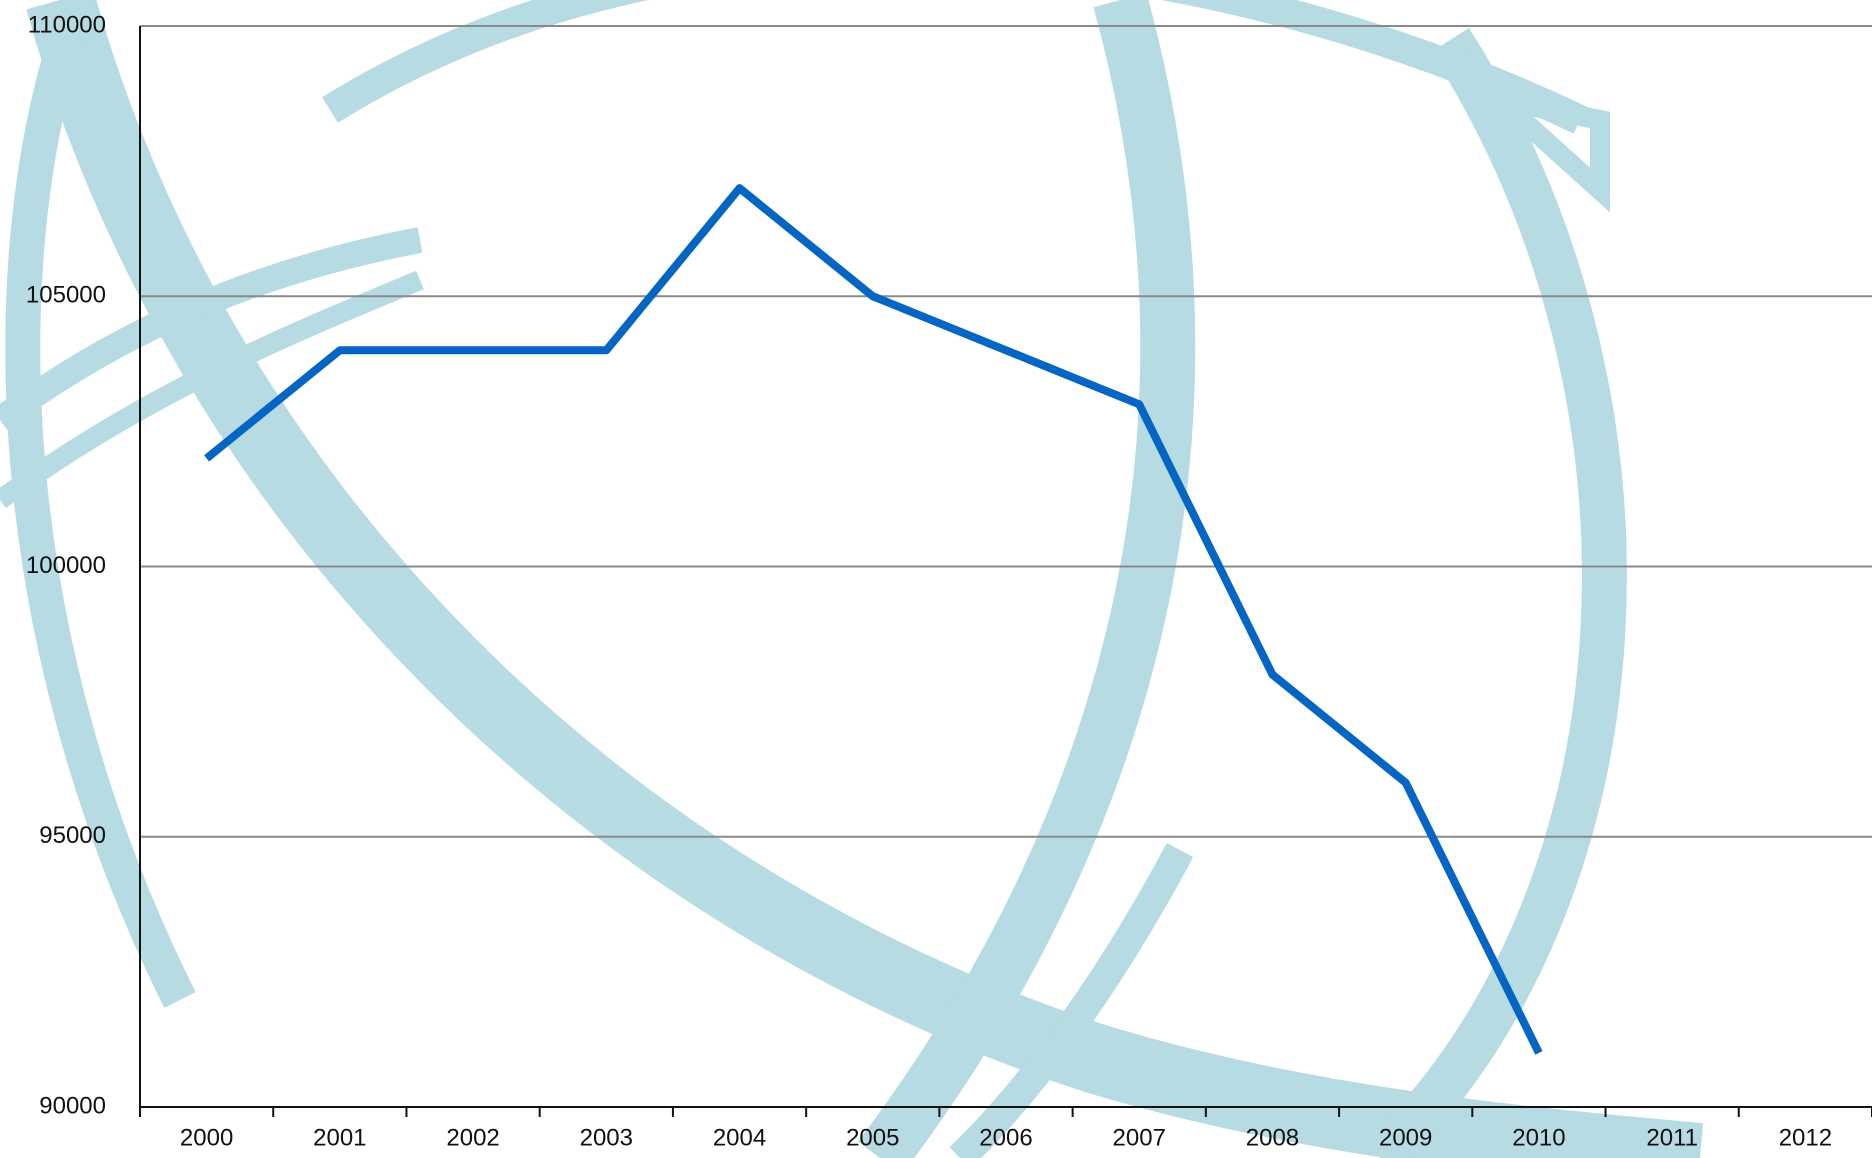 The width and height of the screenshot is (1872, 1158). Describe the element at coordinates (1272, 1137) in the screenshot. I see `x-tick-label: 2008` at that location.